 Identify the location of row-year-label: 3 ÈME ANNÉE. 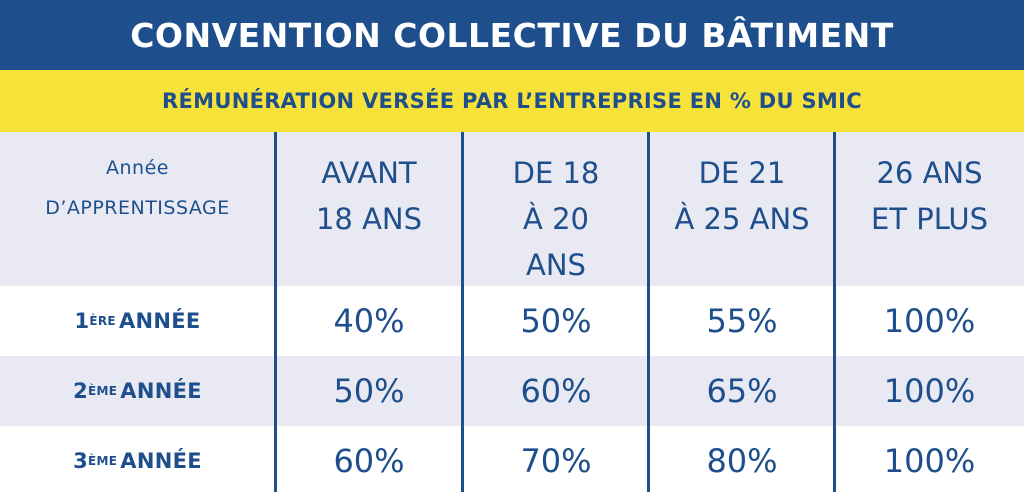
(137, 461).